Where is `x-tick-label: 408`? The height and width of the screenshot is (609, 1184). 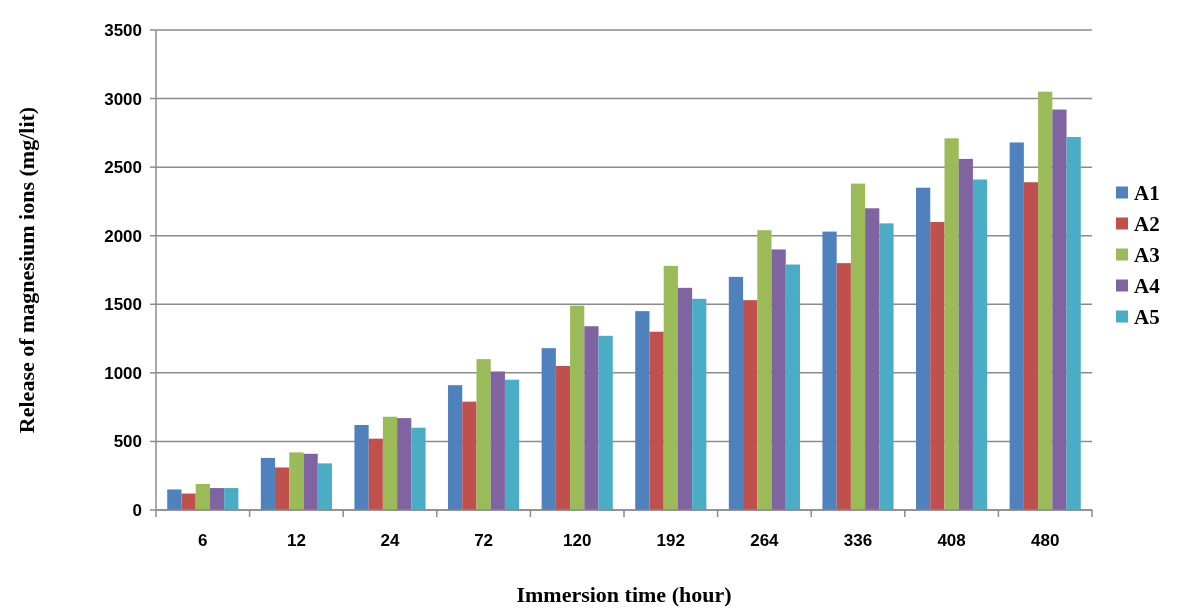
x-tick-label: 408 is located at coordinates (951, 540).